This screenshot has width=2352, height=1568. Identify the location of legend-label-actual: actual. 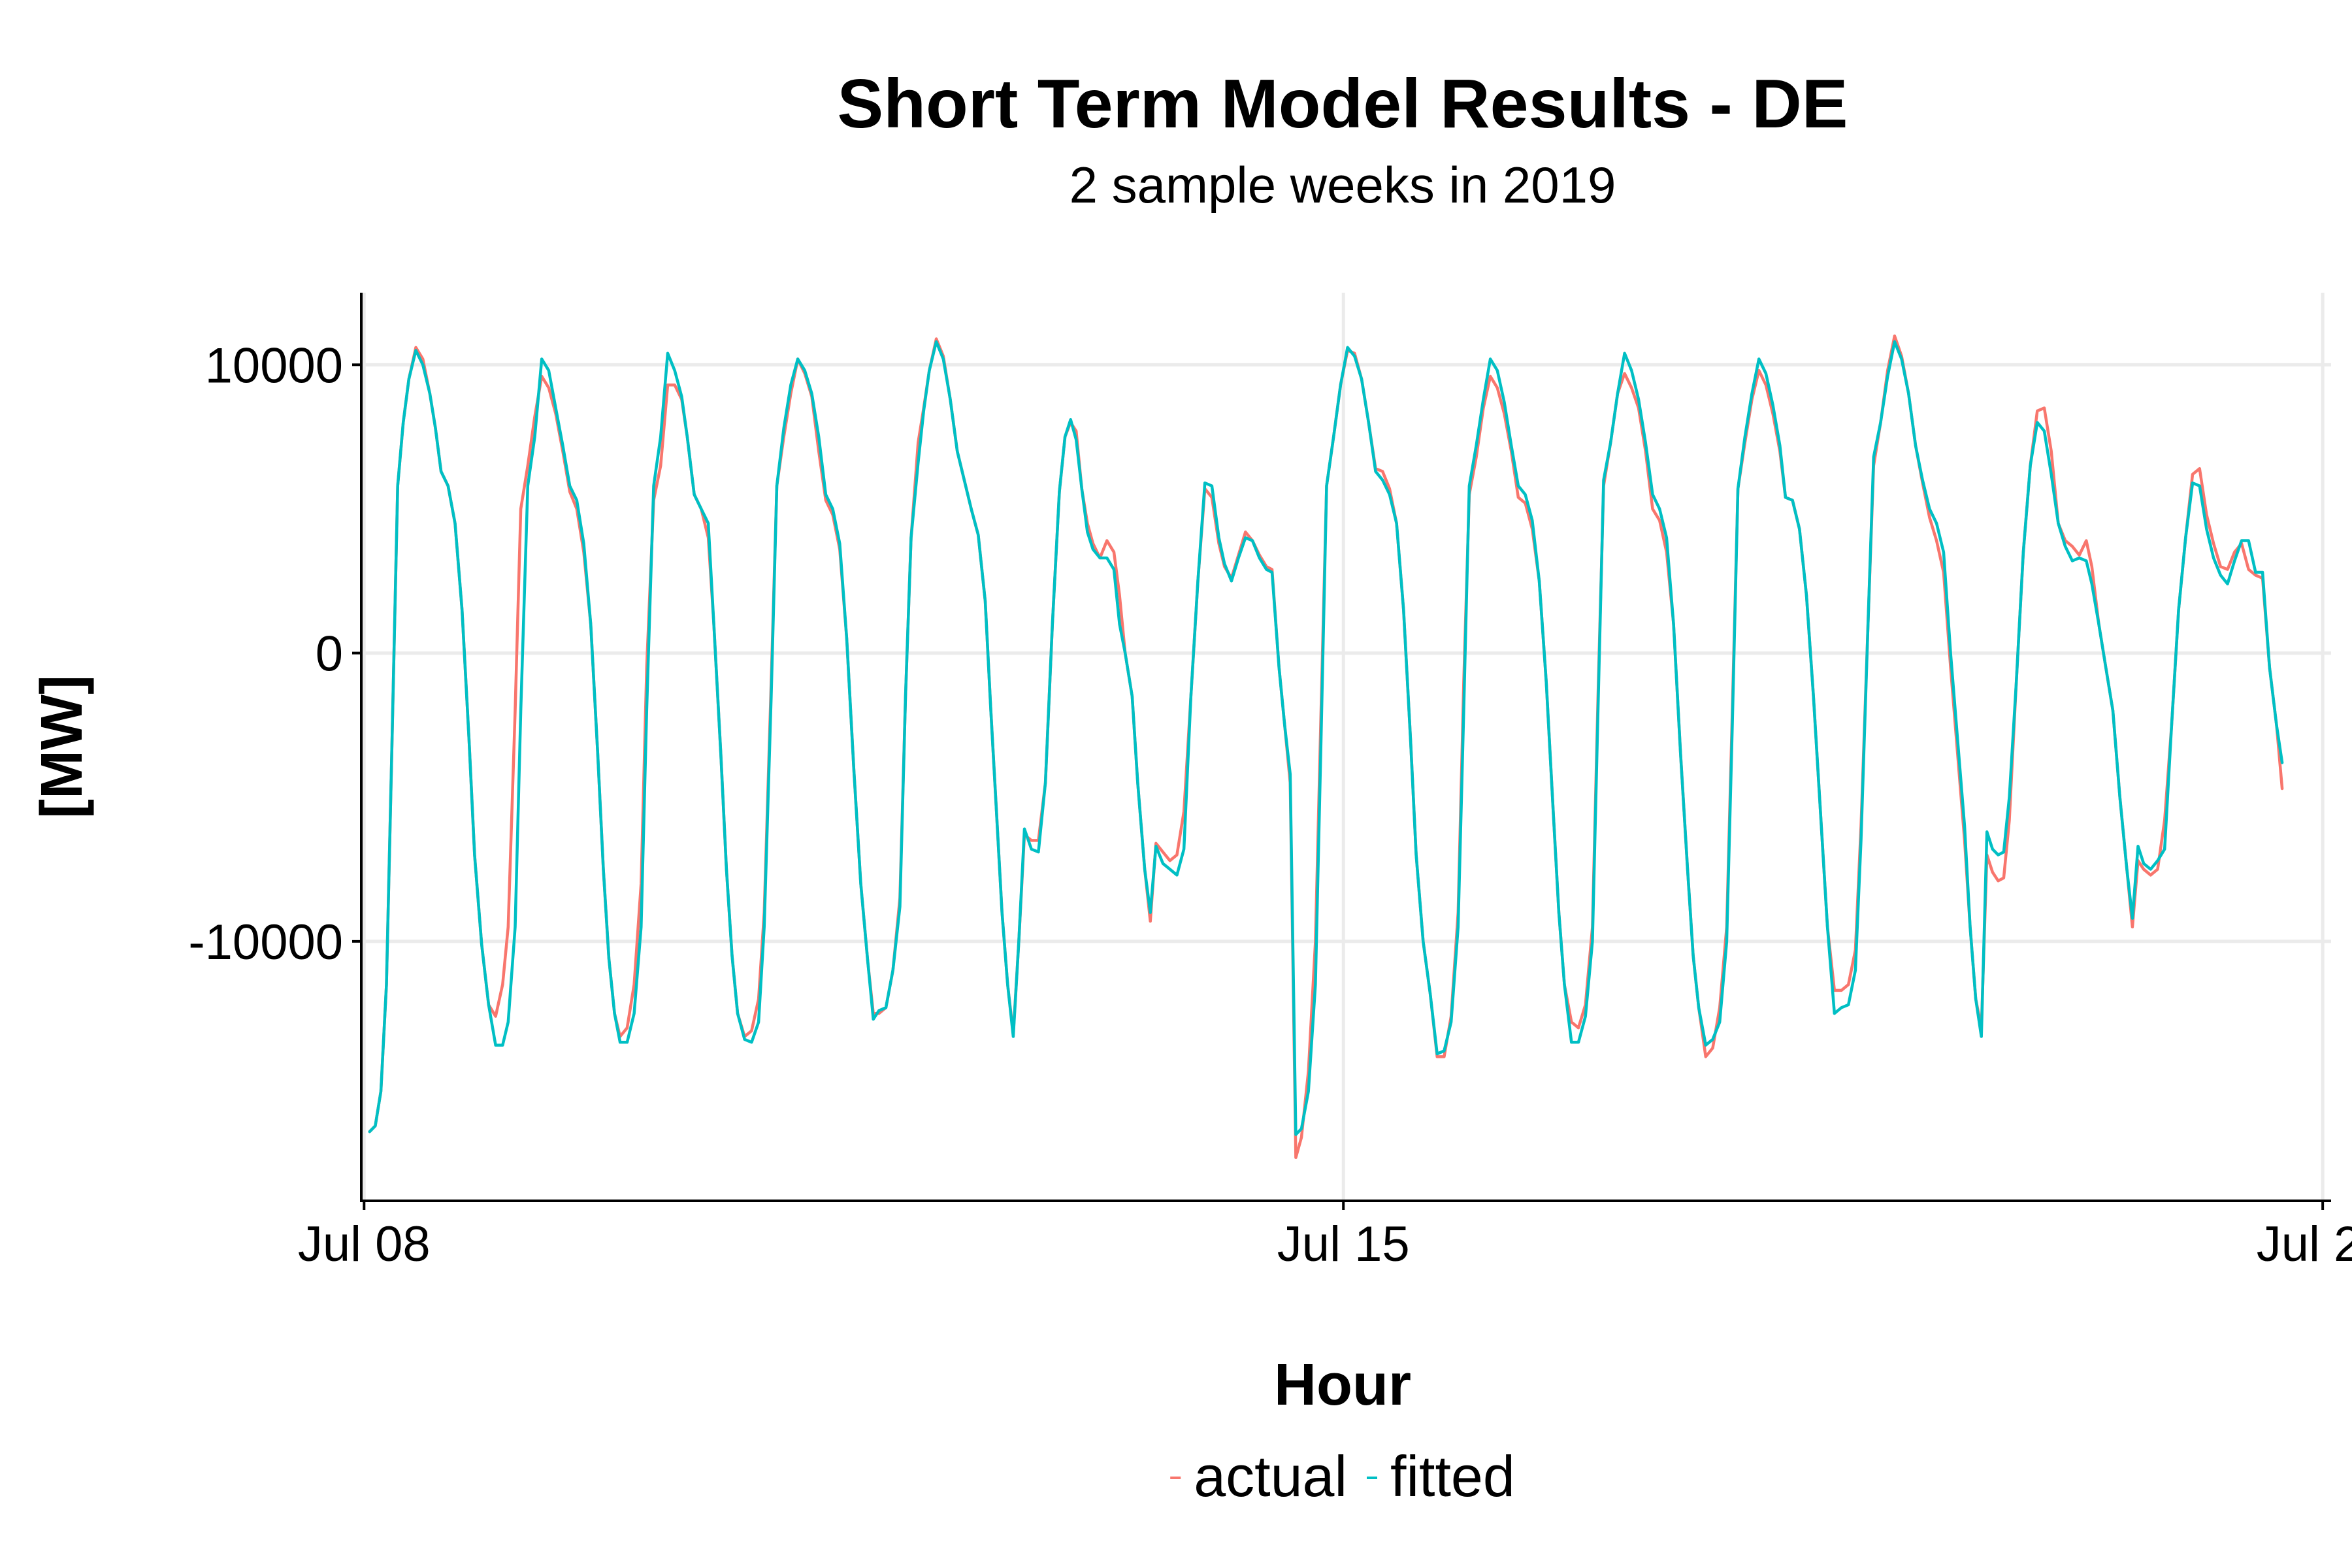
(1270, 1476).